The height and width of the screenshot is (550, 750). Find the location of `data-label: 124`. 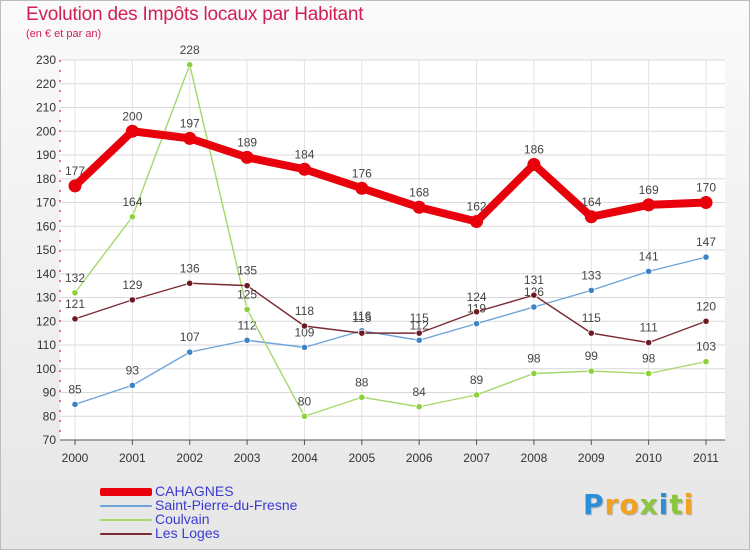

data-label: 124 is located at coordinates (477, 297).